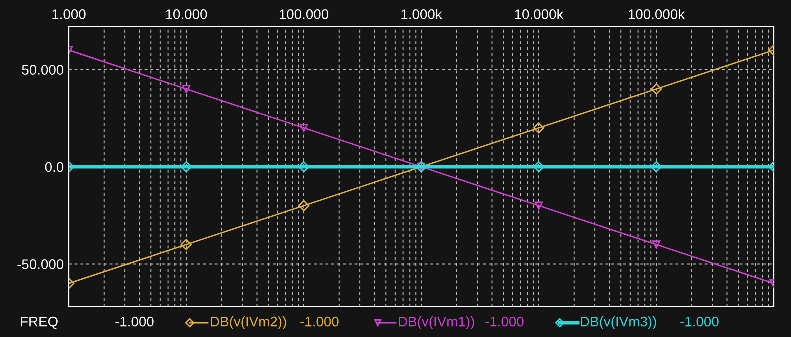 The height and width of the screenshot is (337, 791). What do you see at coordinates (69, 15) in the screenshot?
I see `x-tick-label: 1.000` at bounding box center [69, 15].